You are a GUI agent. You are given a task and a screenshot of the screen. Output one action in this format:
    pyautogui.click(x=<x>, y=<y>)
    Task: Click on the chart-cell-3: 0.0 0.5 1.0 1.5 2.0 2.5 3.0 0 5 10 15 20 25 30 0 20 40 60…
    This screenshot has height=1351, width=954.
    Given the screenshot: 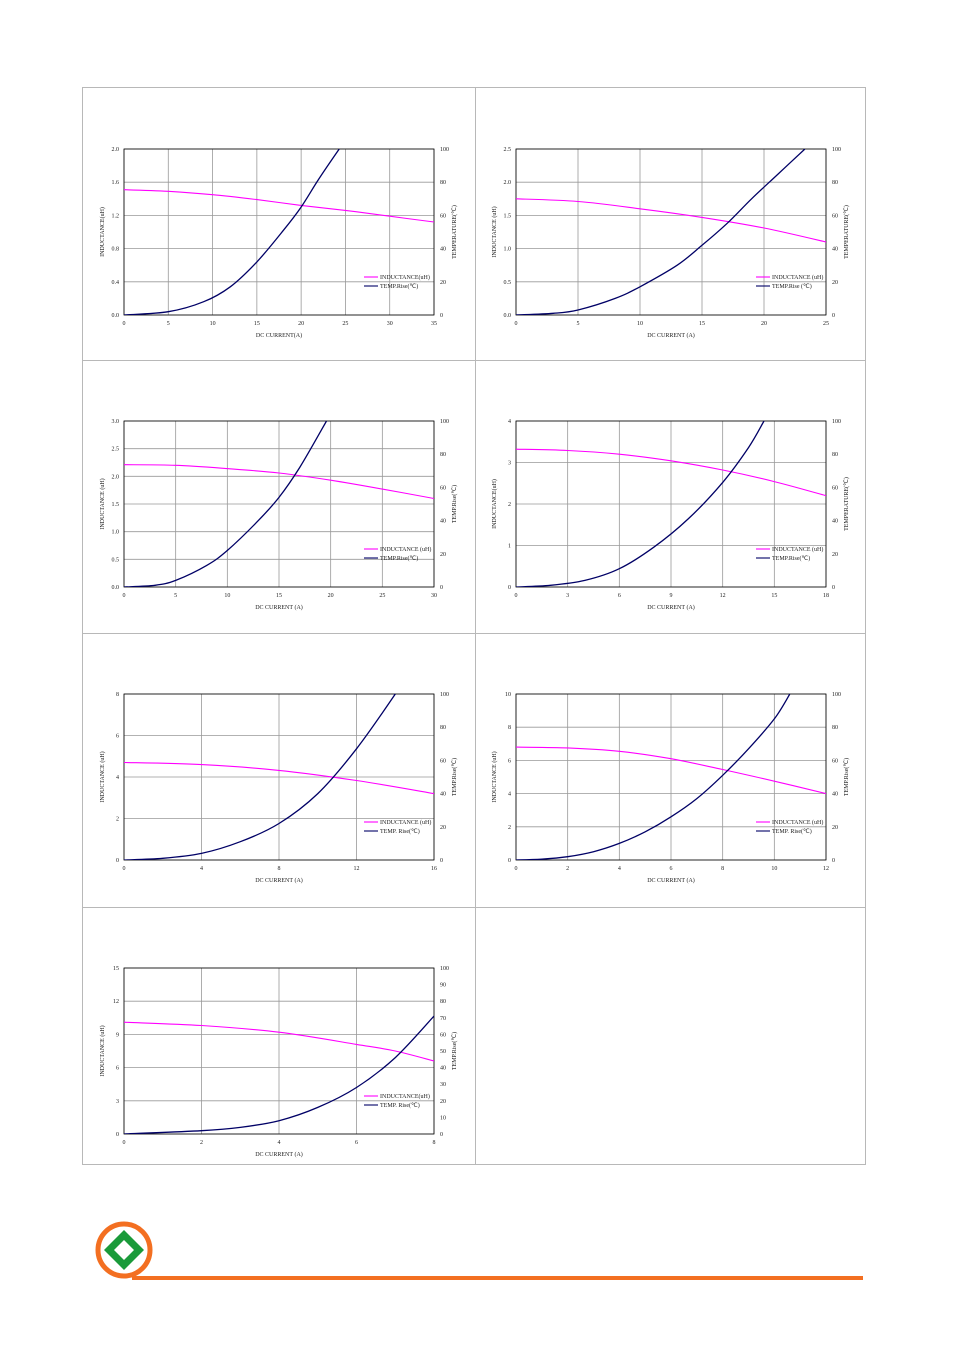 What is the action you would take?
    pyautogui.click(x=279, y=496)
    